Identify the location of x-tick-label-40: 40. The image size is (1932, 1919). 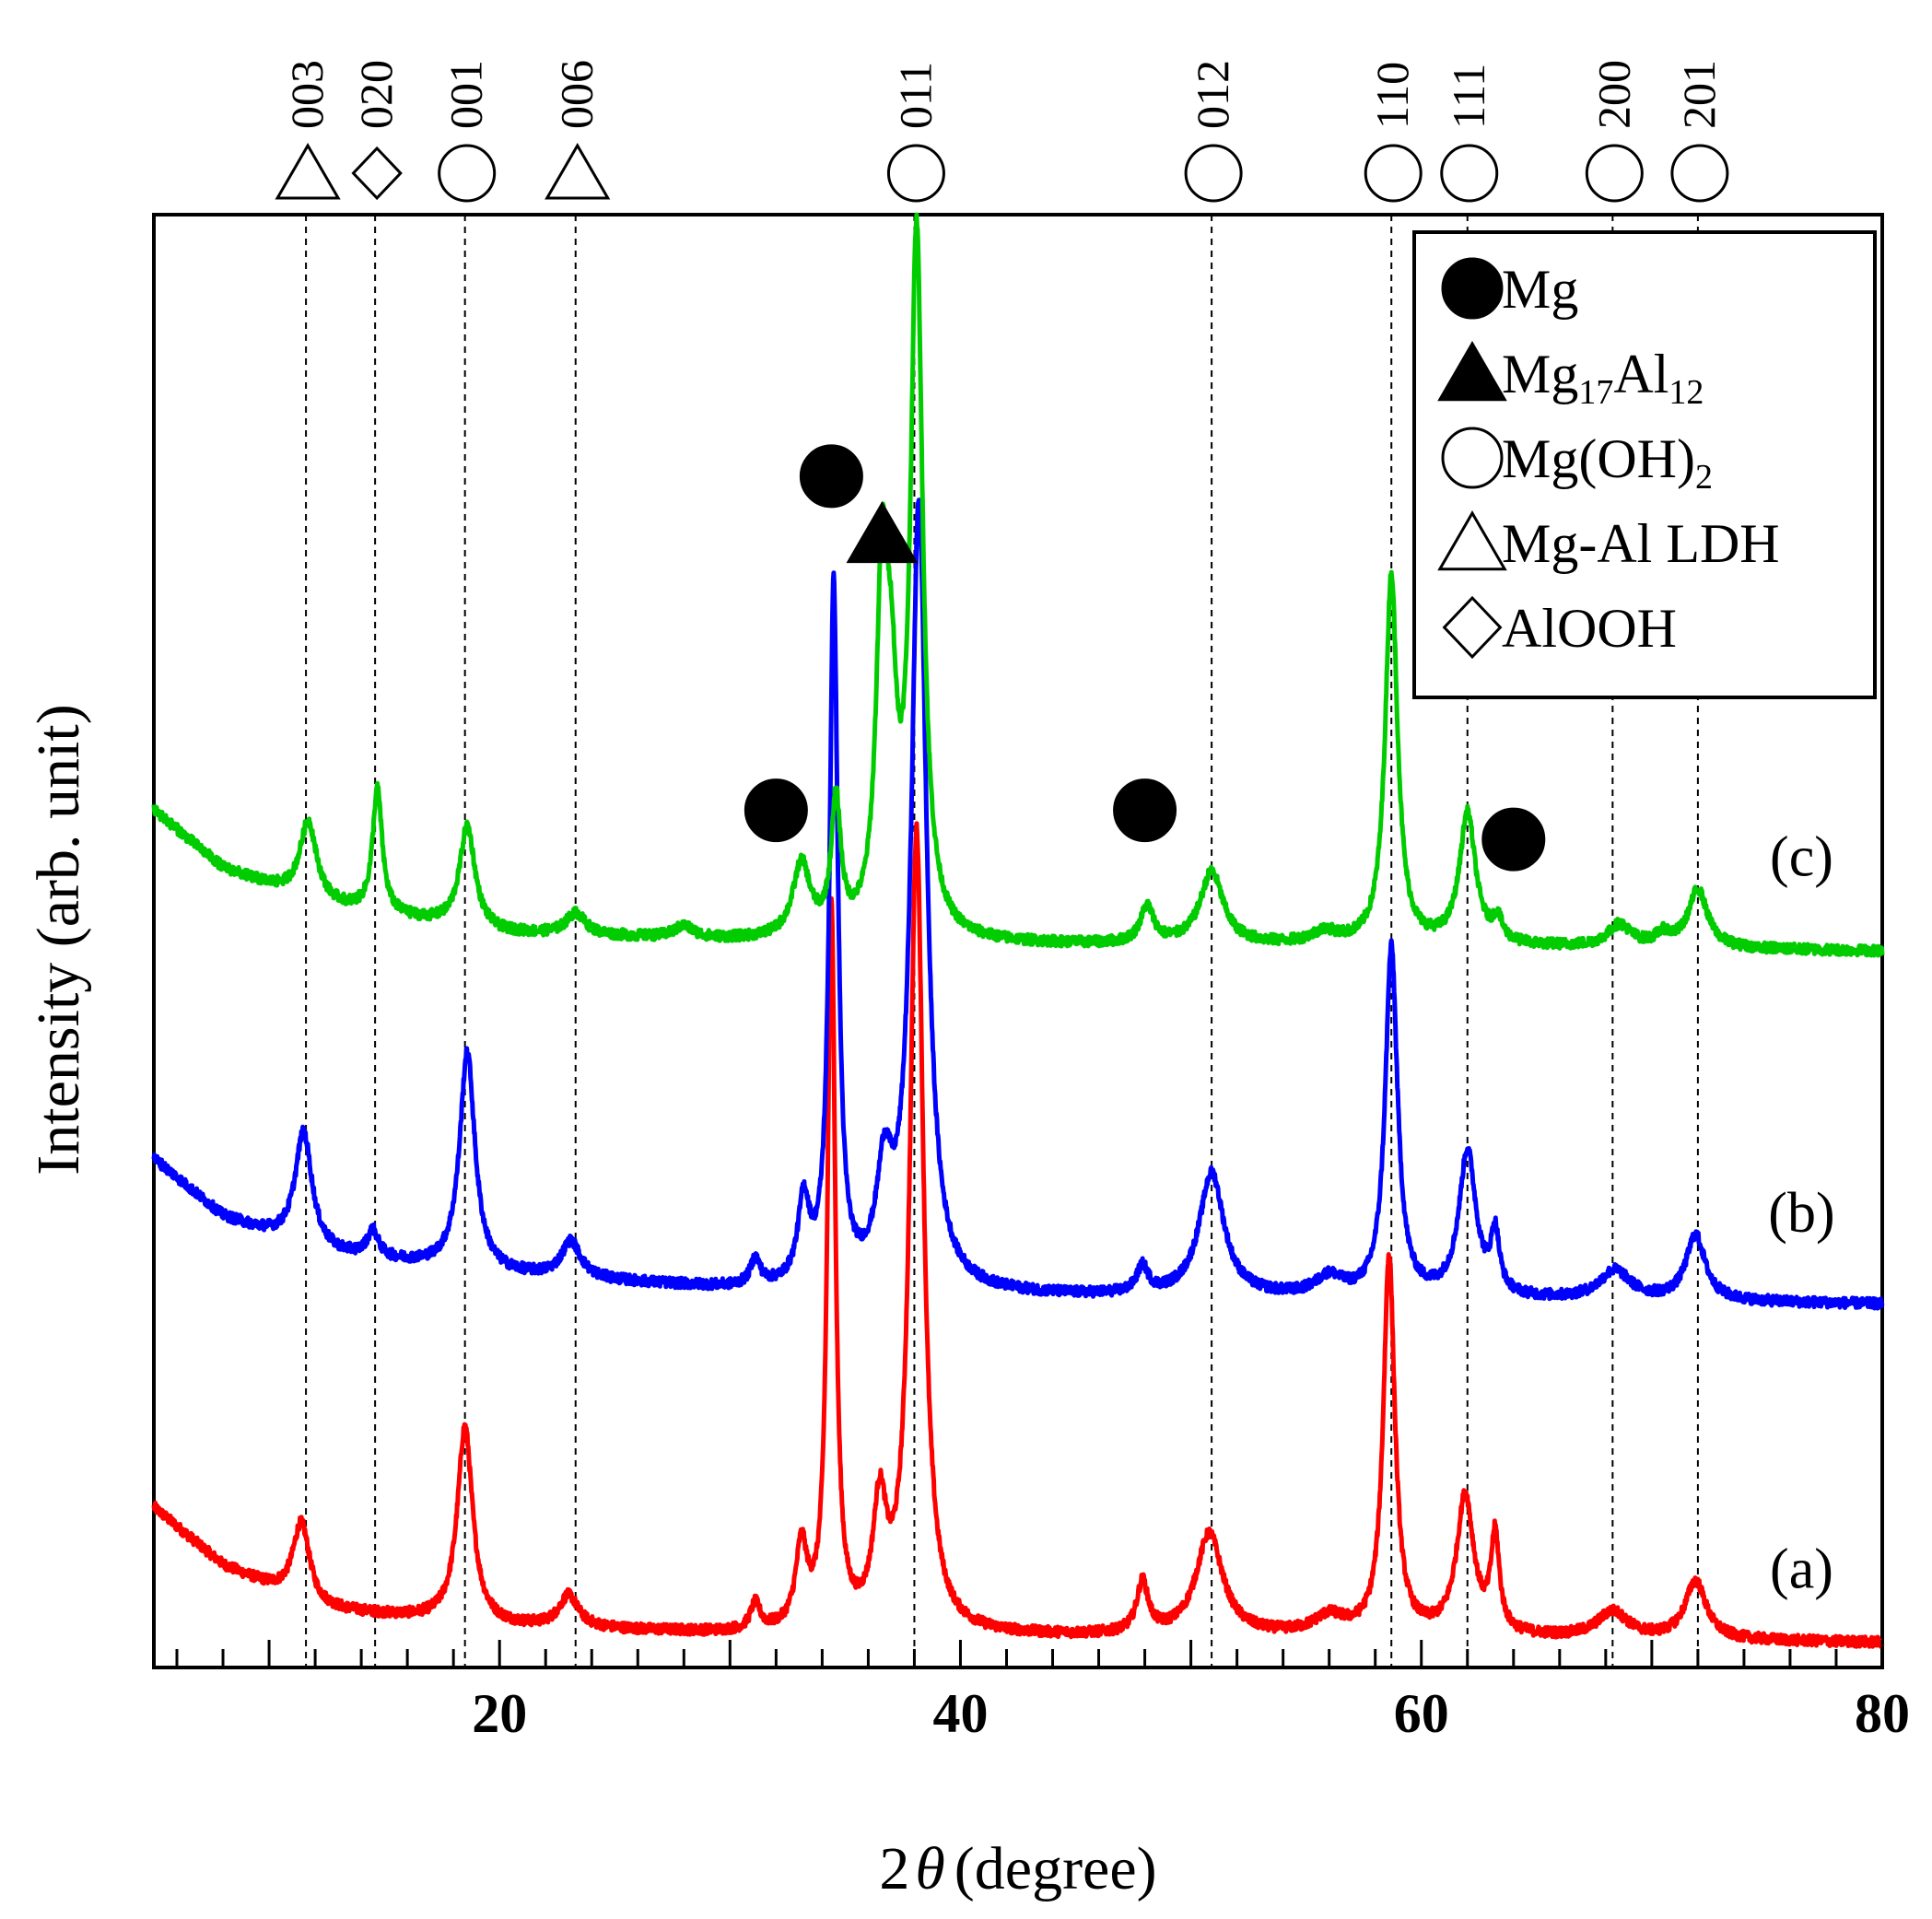
(960, 1713).